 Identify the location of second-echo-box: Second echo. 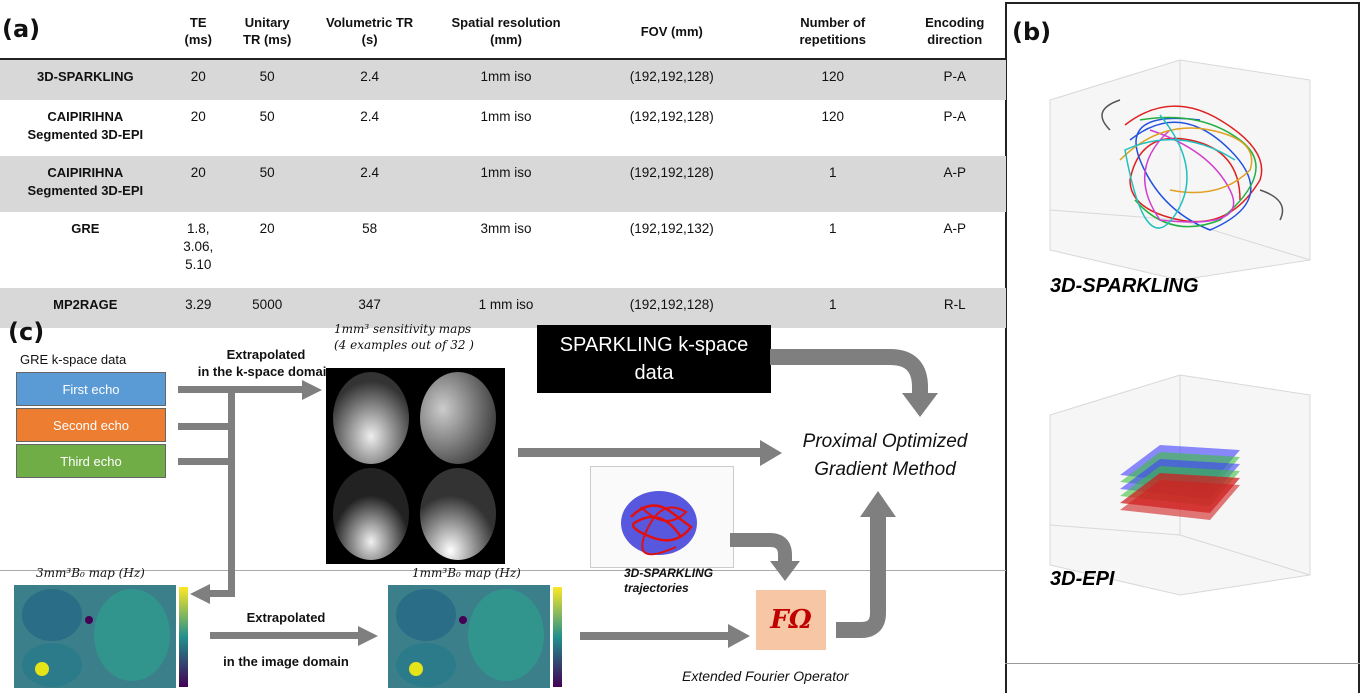
(91, 425).